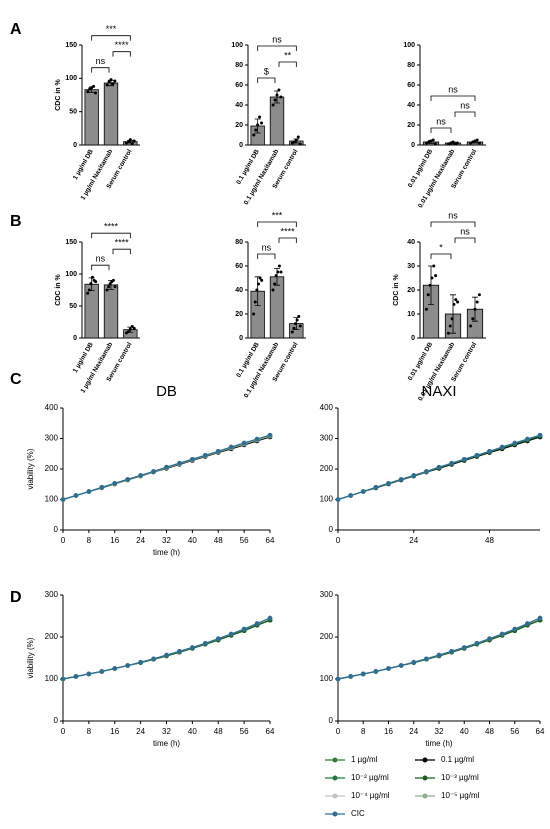 The image size is (550, 829). Describe the element at coordinates (52, 438) in the screenshot. I see `y-tick-label: 300` at that location.